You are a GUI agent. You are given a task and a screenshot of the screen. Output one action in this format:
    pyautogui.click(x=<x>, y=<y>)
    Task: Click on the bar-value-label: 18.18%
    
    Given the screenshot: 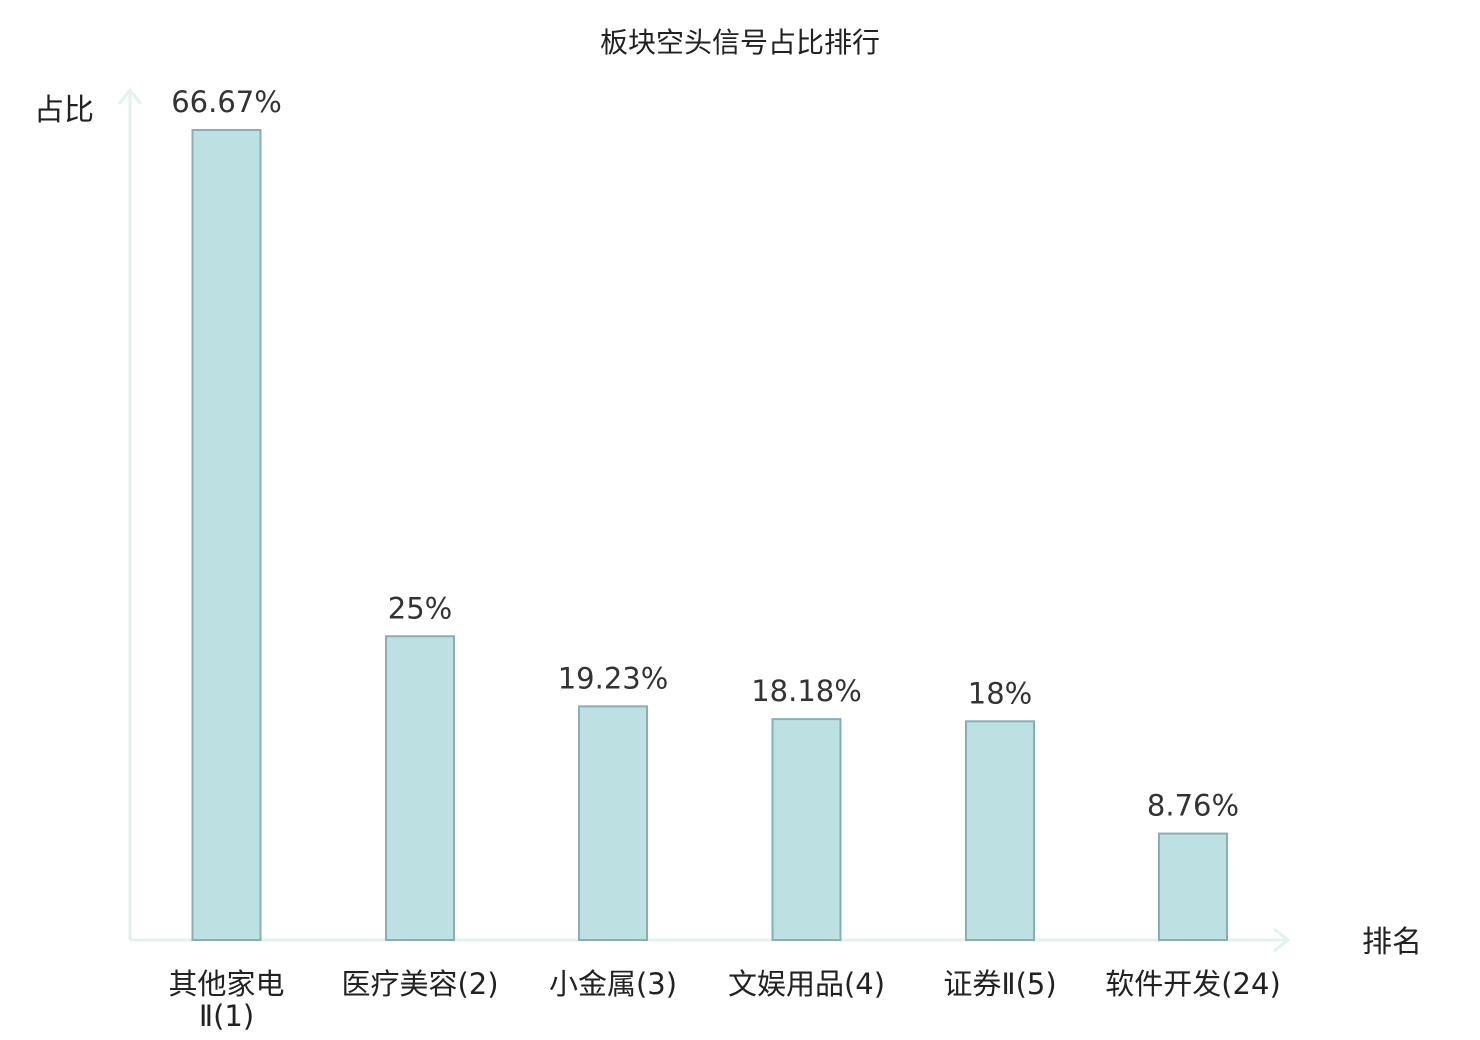 What is the action you would take?
    pyautogui.click(x=806, y=691)
    